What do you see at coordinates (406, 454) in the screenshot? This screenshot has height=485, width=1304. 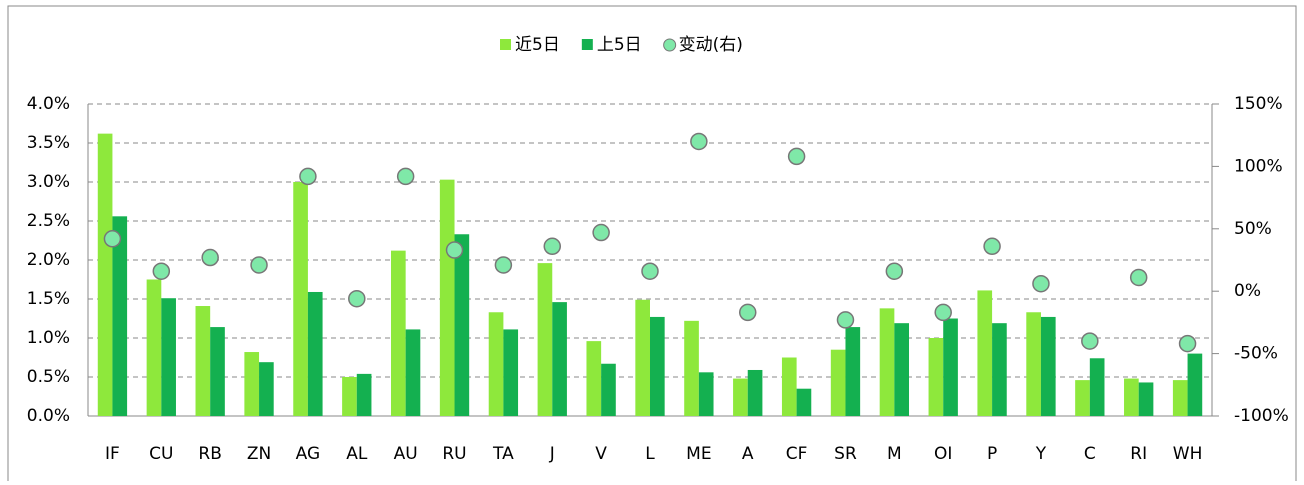 I see `x-tick-label: AU` at bounding box center [406, 454].